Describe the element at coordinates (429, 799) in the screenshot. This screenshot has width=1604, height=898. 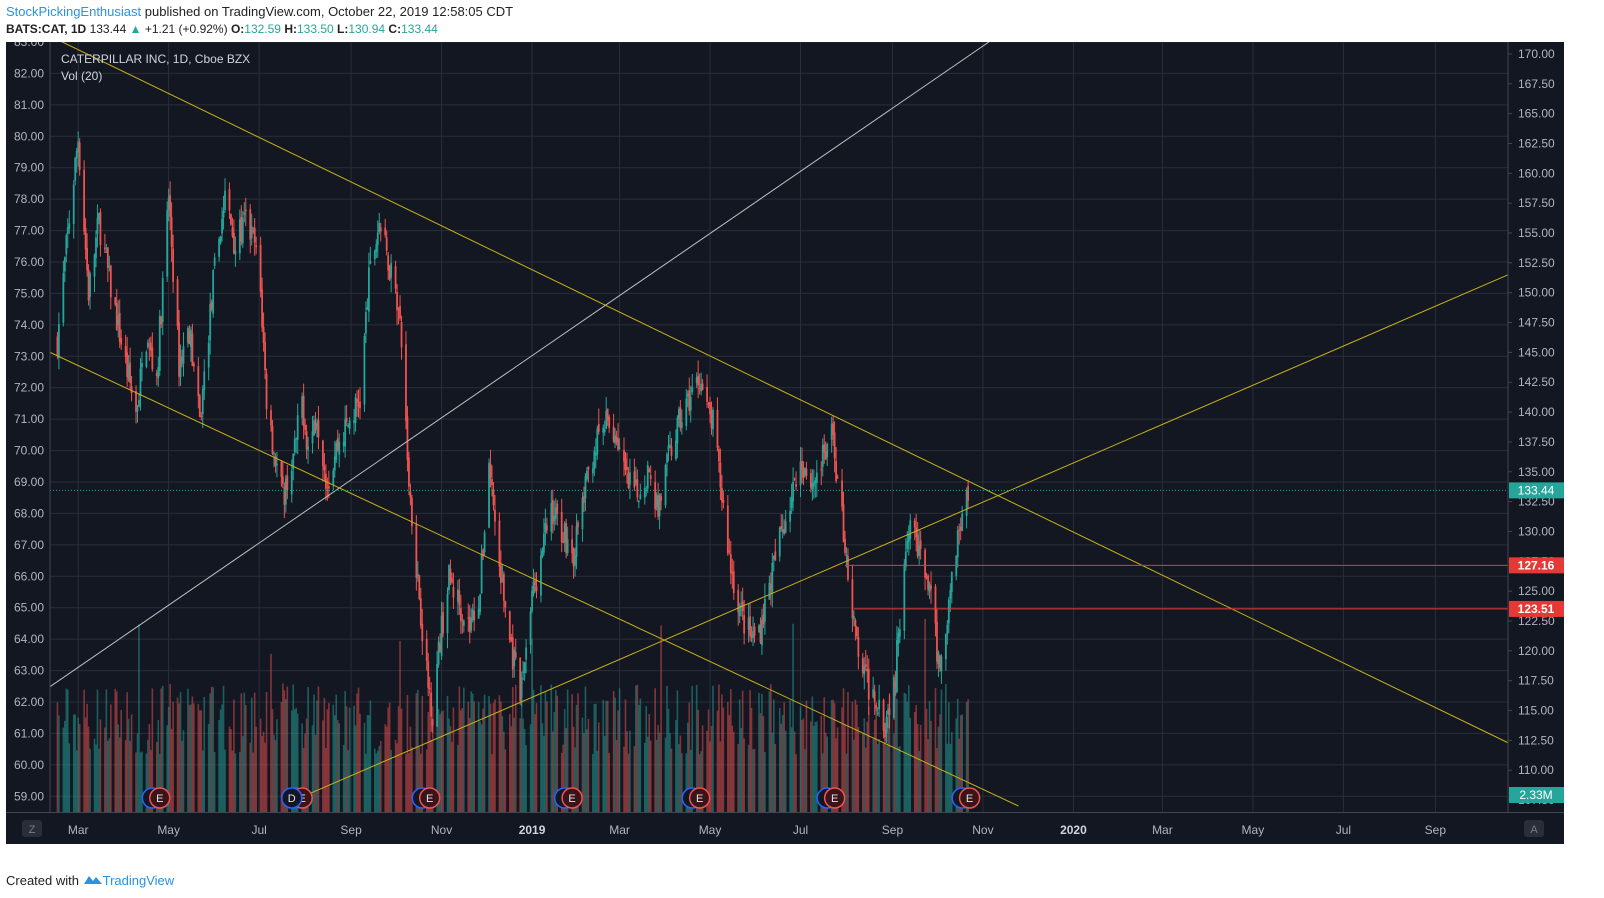
I see `earnings-marker-label: E` at that location.